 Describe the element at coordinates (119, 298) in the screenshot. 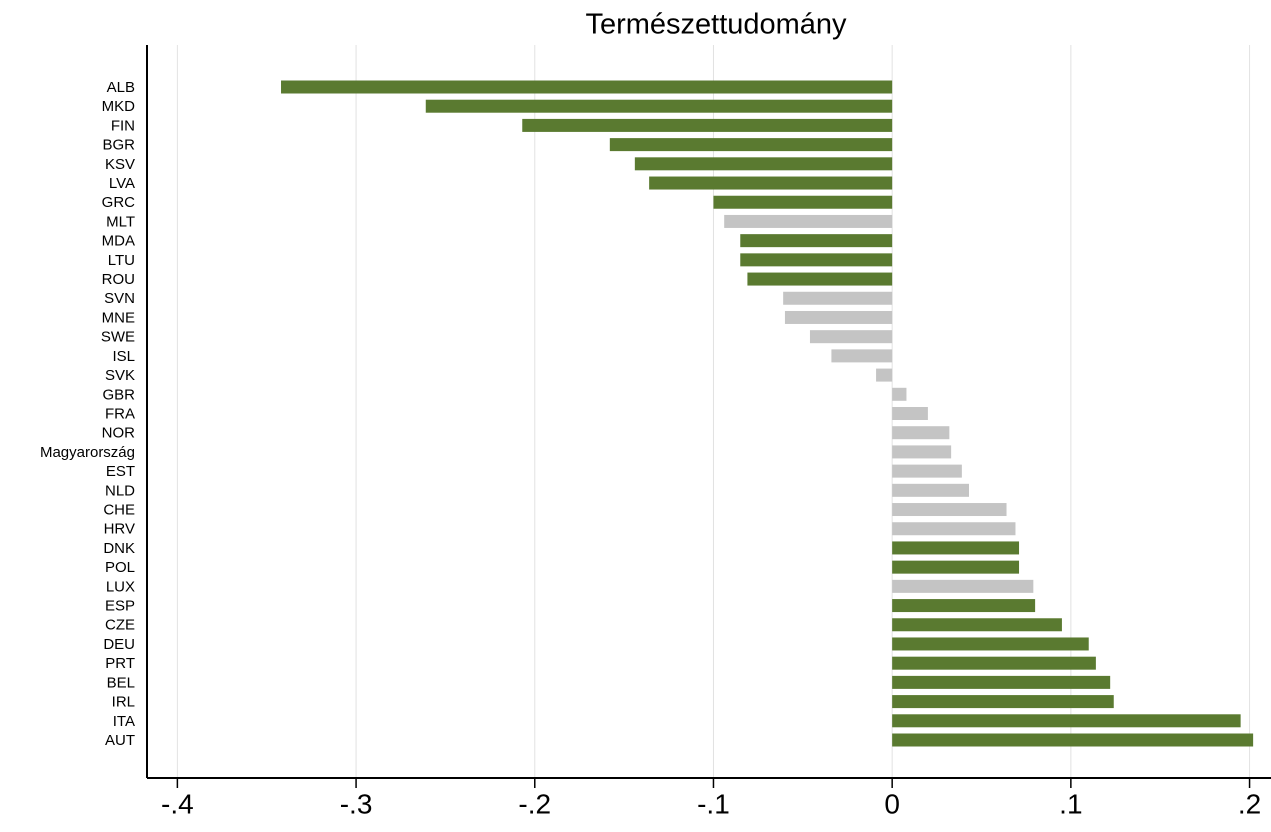

I see `y-tick-label: SVN` at that location.